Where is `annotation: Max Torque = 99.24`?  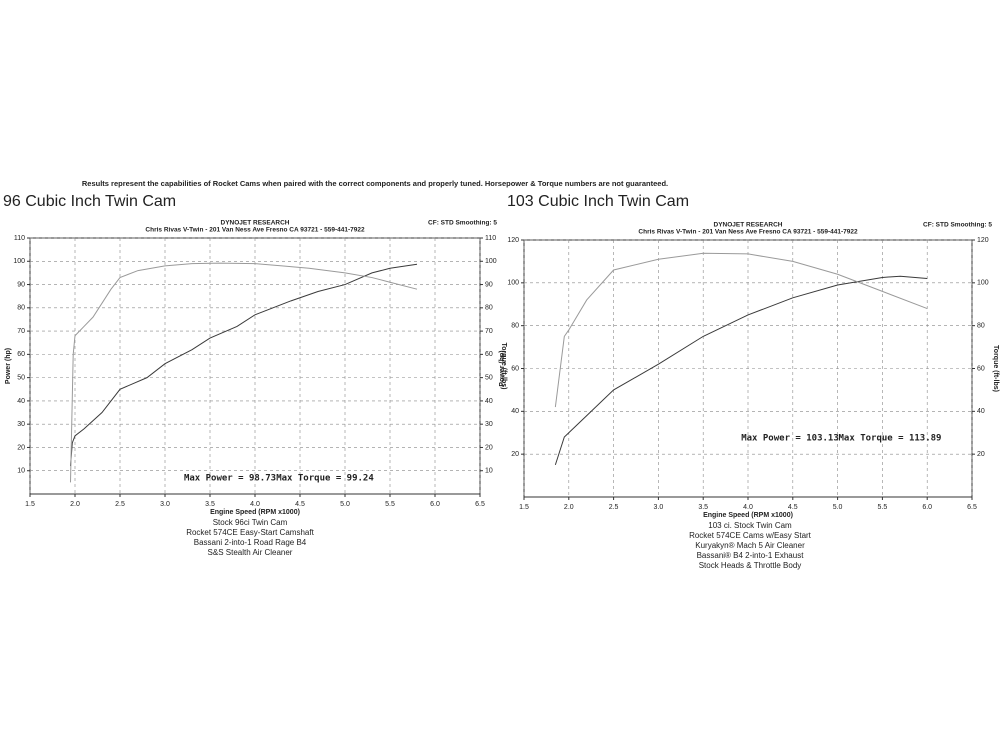 annotation: Max Torque = 99.24 is located at coordinates (325, 479).